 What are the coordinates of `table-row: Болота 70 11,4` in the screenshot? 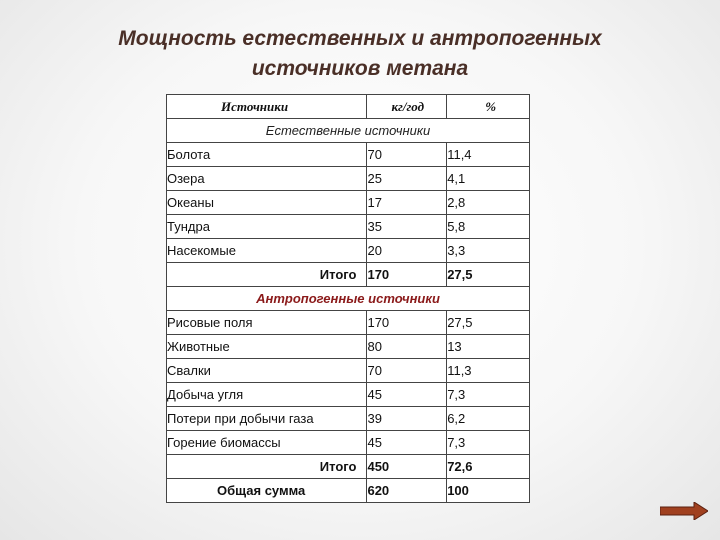 It's located at (347, 154).